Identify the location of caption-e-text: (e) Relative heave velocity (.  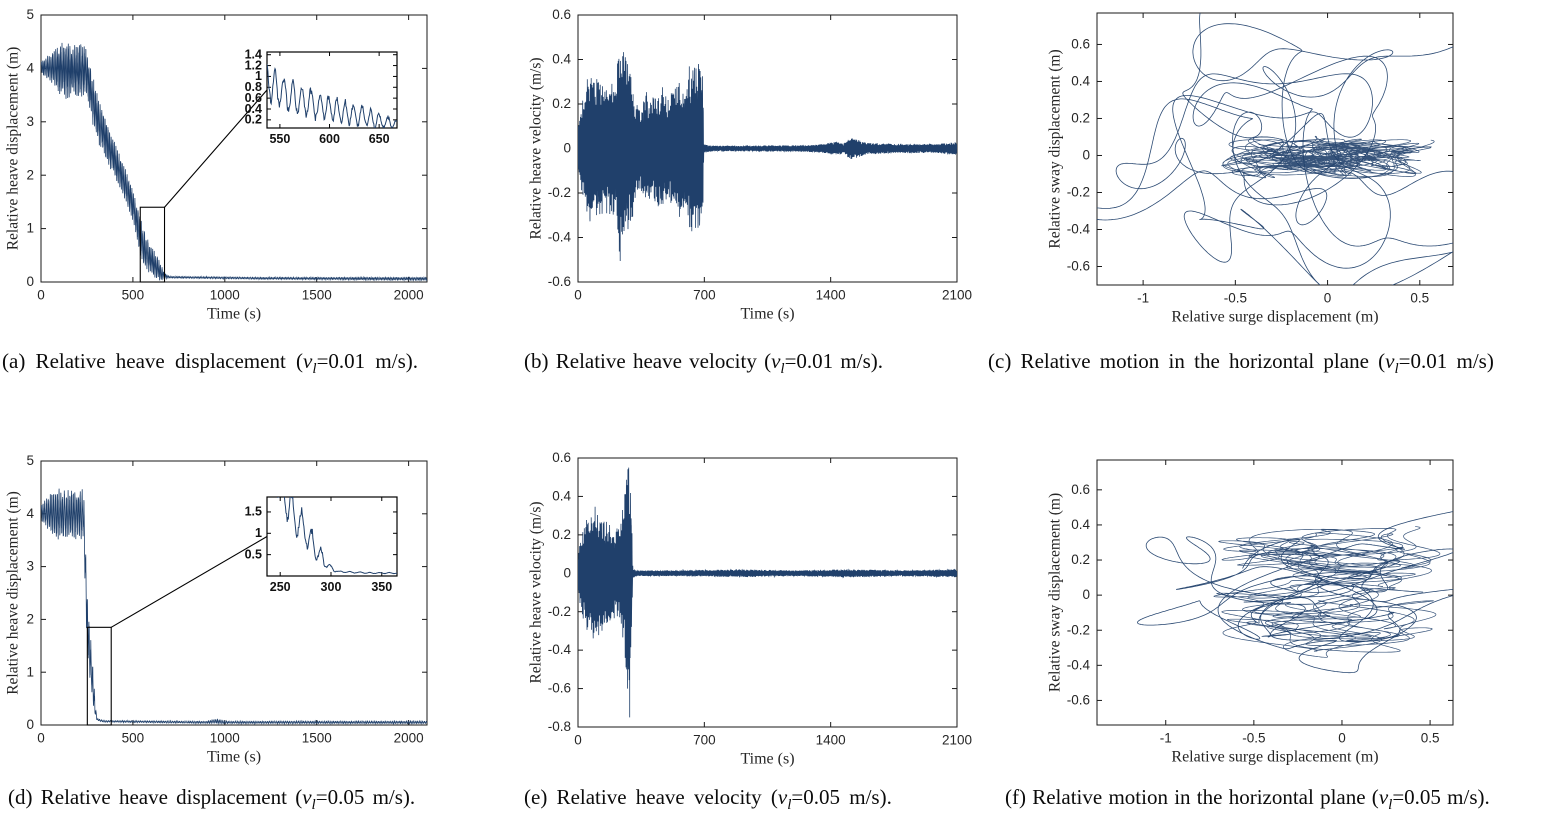
(651, 797).